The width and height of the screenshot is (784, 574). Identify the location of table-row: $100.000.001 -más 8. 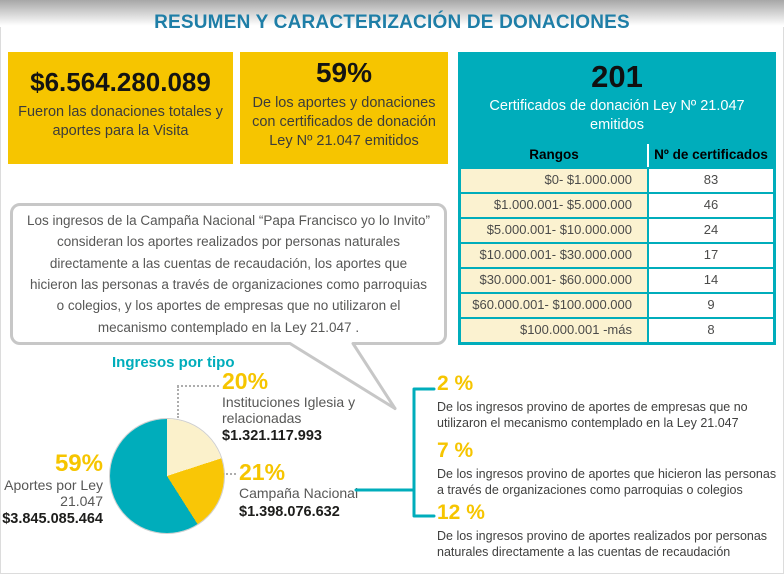
(617, 330).